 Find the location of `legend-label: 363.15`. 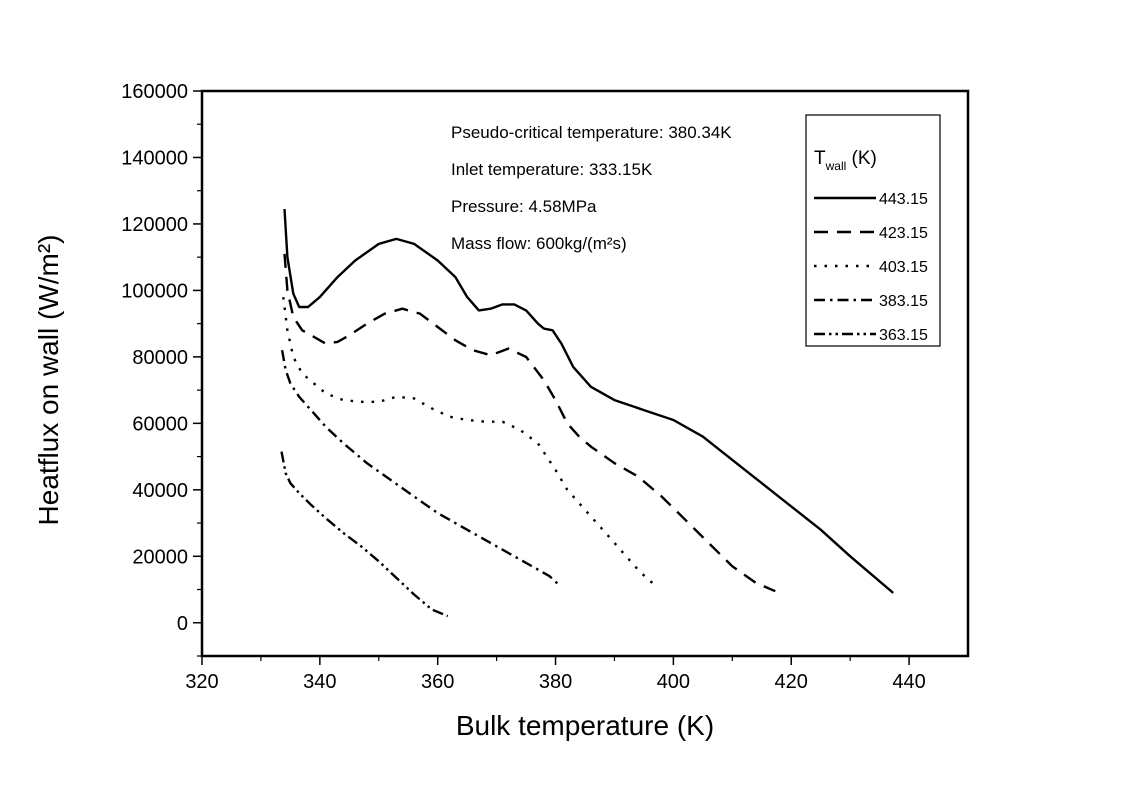

legend-label: 363.15 is located at coordinates (903, 335).